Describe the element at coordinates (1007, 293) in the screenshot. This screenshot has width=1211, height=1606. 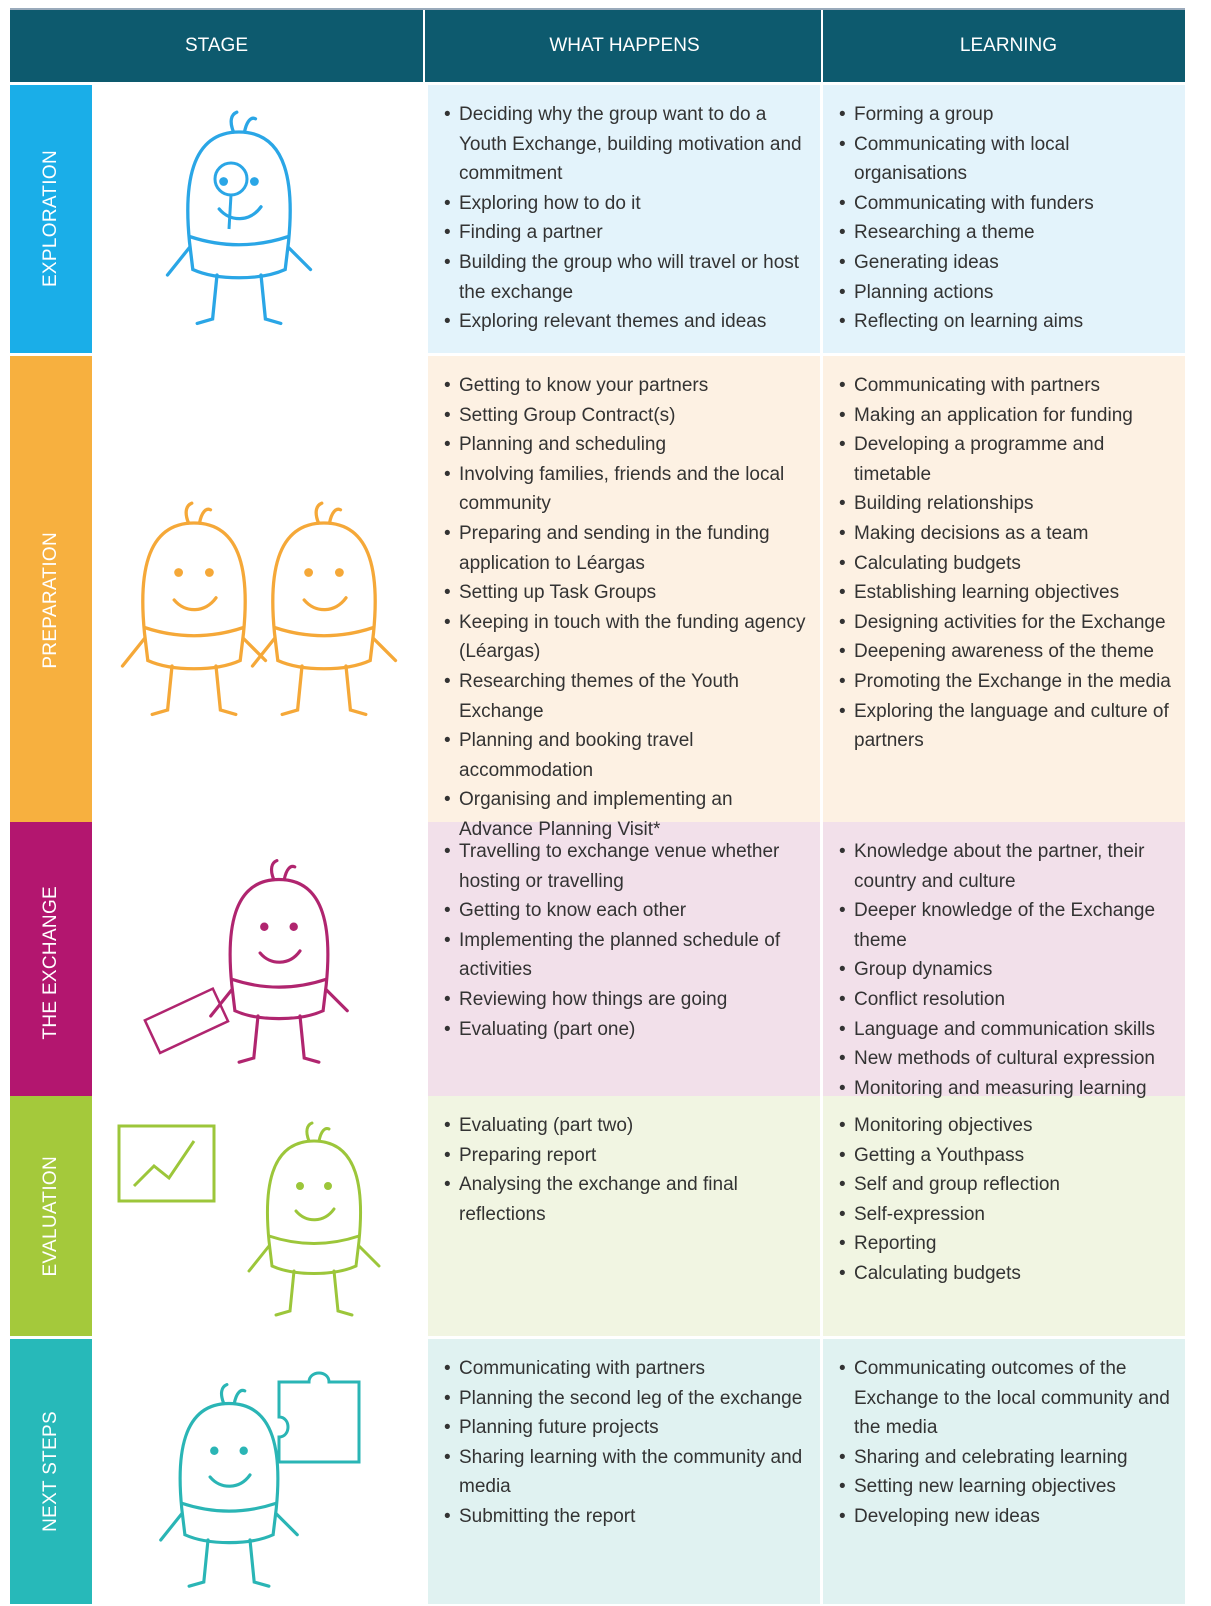
I see `bullet-item: Planning actions` at that location.